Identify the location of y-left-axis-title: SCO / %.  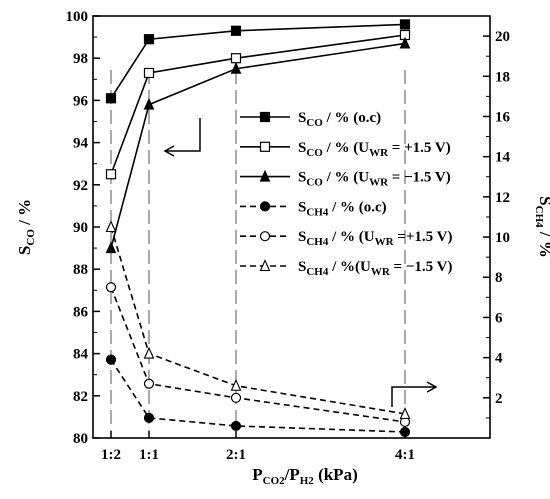
(26, 227).